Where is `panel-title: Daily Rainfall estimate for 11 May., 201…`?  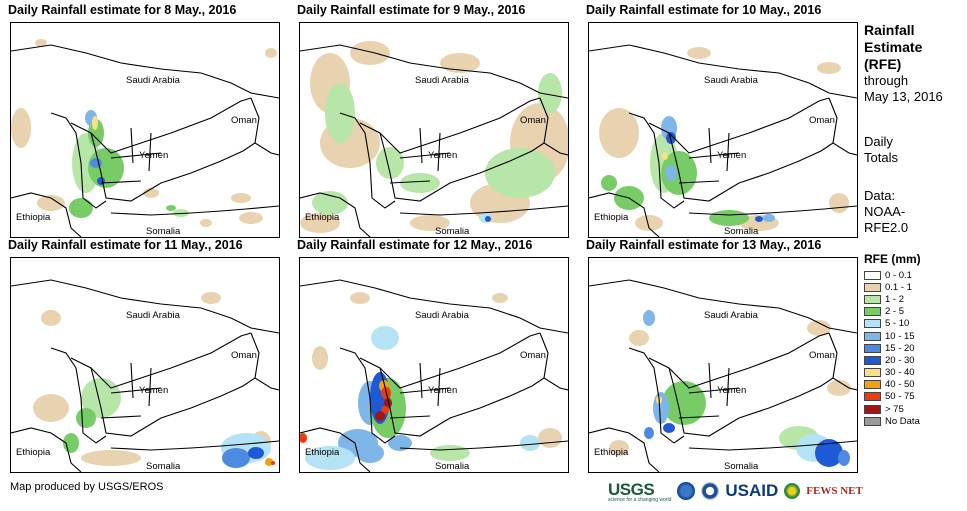 panel-title: Daily Rainfall estimate for 11 May., 201… is located at coordinates (125, 245).